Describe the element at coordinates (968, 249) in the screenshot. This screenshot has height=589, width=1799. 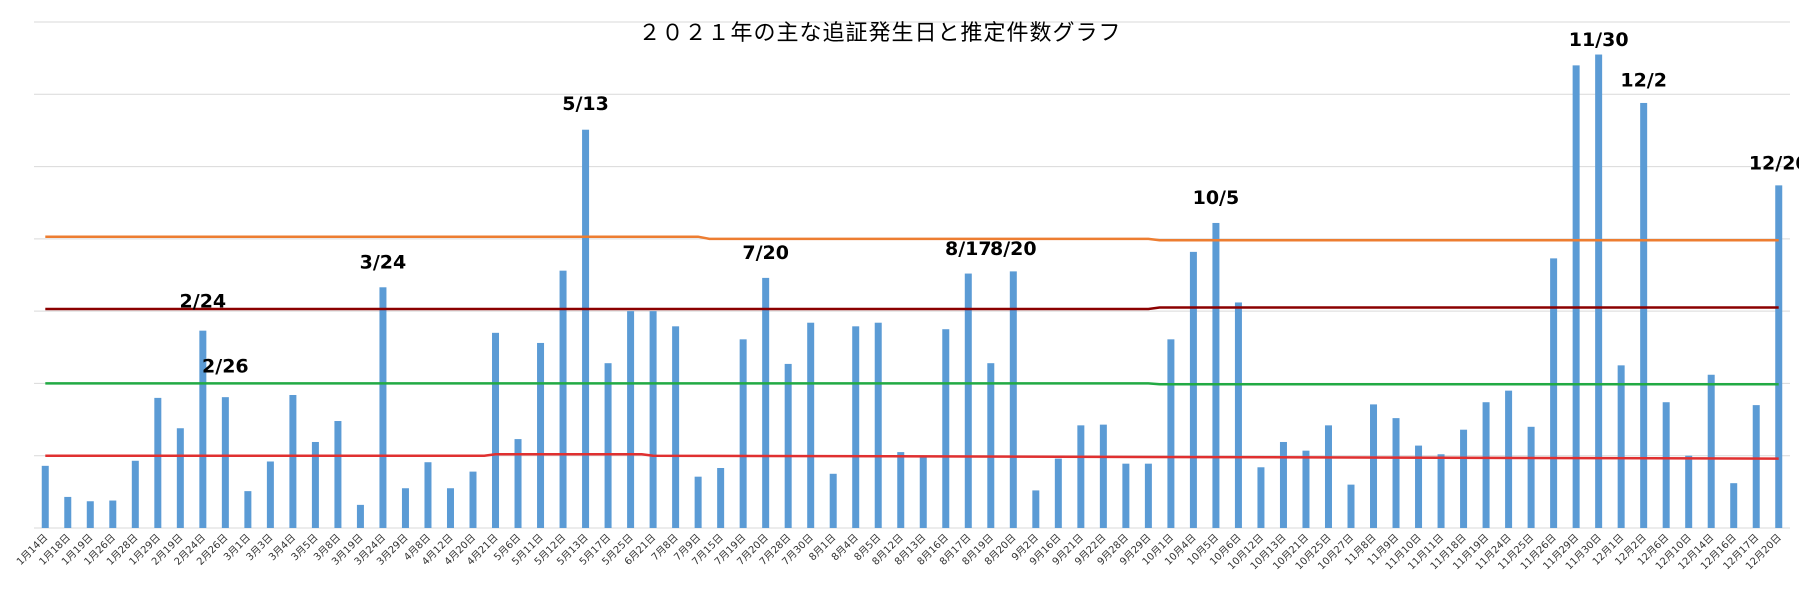
I see `bar-annotation: 8/17` at that location.